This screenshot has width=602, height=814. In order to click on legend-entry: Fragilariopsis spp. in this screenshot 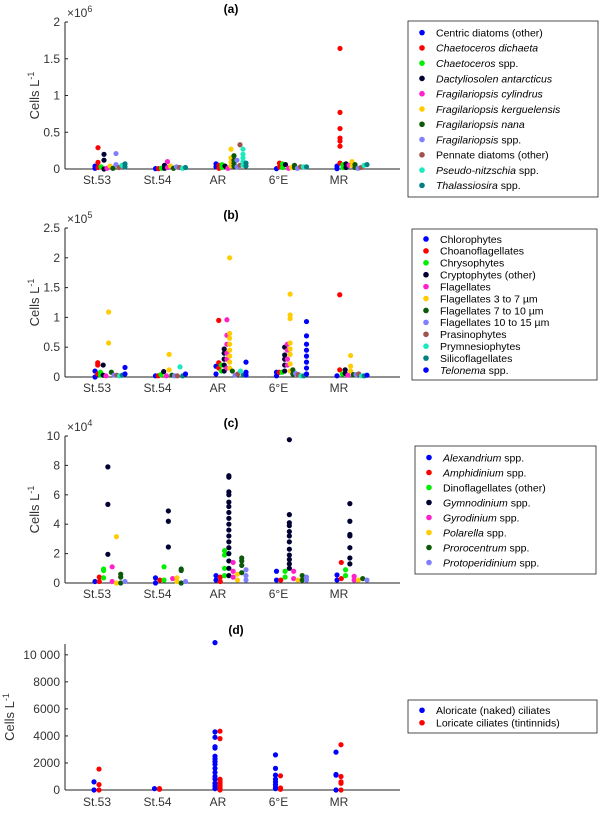, I will do `click(478, 140)`.